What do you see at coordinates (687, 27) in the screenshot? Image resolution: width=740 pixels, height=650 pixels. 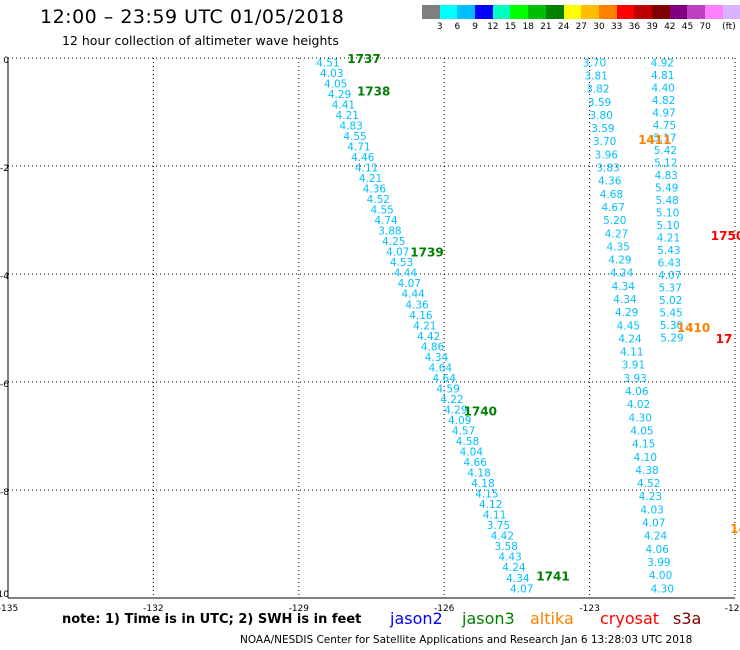 I see `legend-label: 45` at bounding box center [687, 27].